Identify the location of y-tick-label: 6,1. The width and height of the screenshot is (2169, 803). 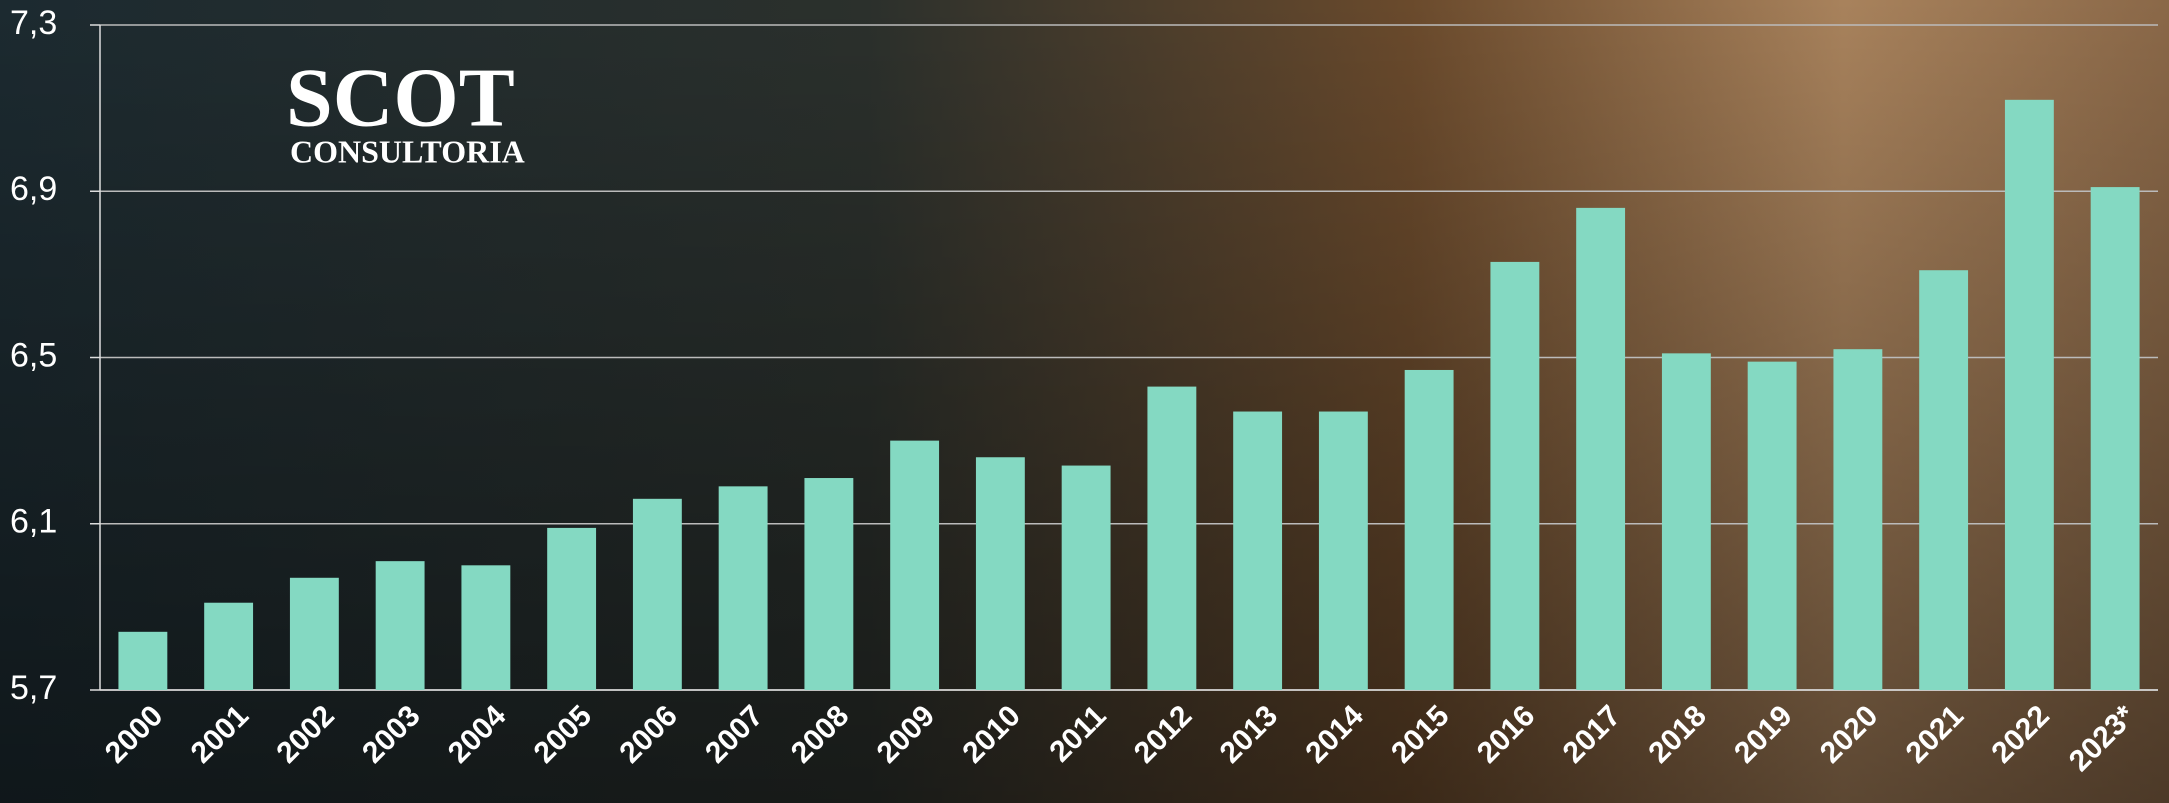
(33, 522).